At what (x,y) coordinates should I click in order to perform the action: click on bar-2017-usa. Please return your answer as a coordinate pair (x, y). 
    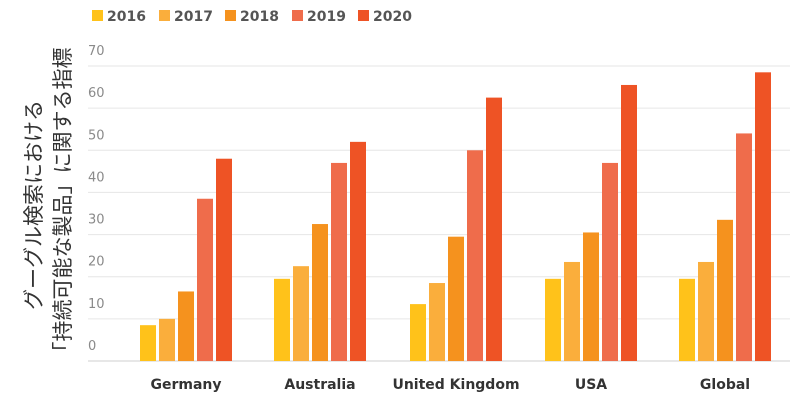
    Looking at the image, I should click on (572, 311).